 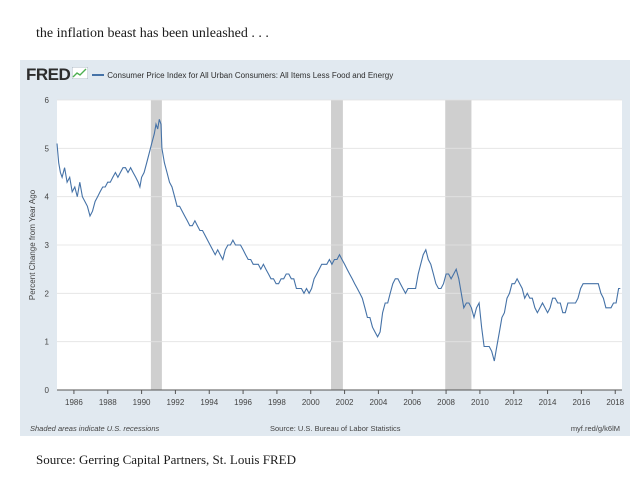 I want to click on x-tick-label: 2016, so click(x=582, y=402).